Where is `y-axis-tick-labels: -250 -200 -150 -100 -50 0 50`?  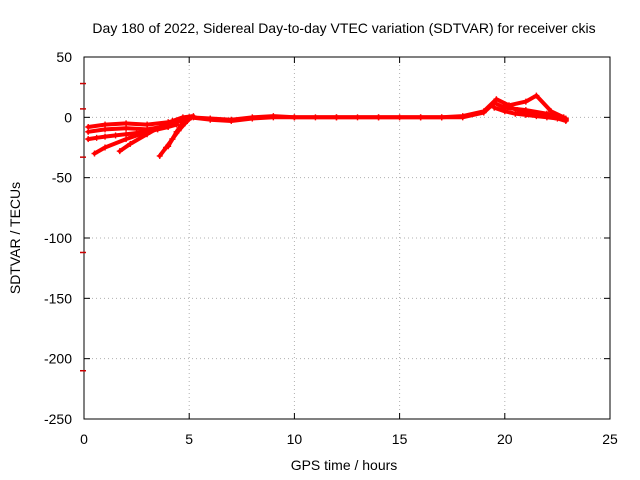 y-axis-tick-labels: -250 -200 -150 -100 -50 0 50 is located at coordinates (58, 238).